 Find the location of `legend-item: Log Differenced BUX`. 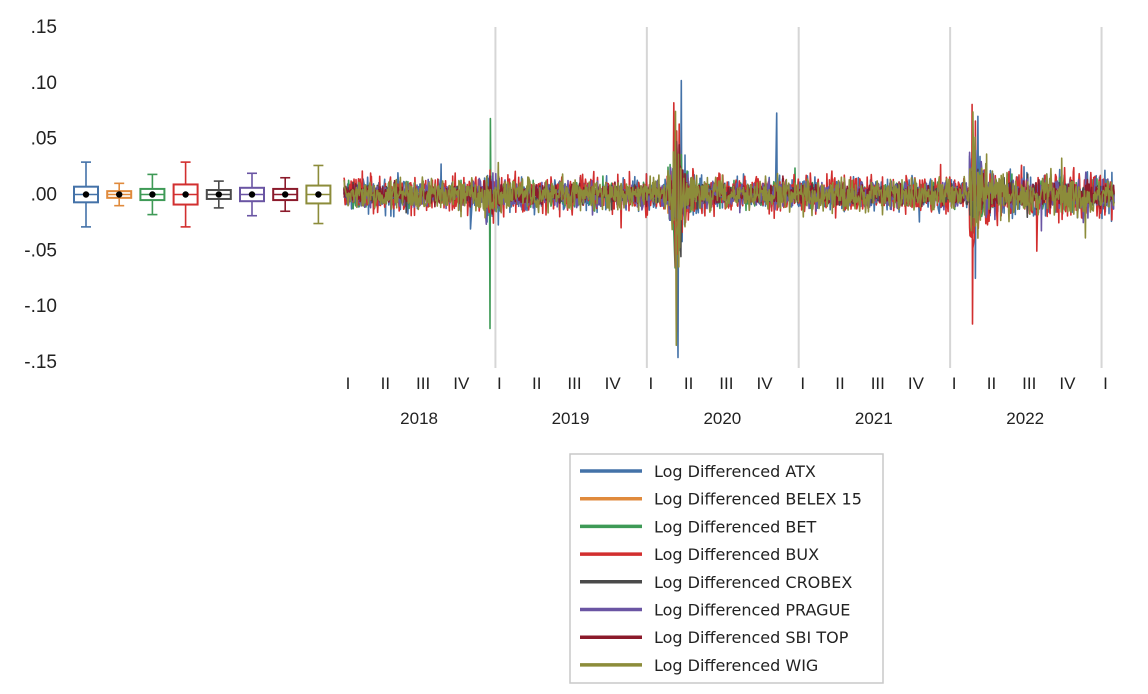

legend-item: Log Differenced BUX is located at coordinates (699, 554).